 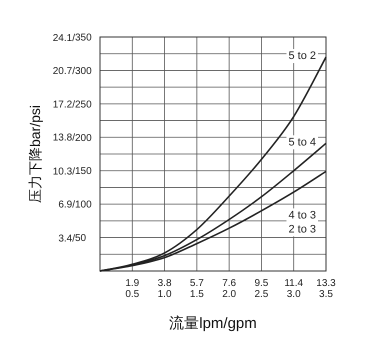 I want to click on x2-tick-label: 2.5, so click(x=261, y=294).